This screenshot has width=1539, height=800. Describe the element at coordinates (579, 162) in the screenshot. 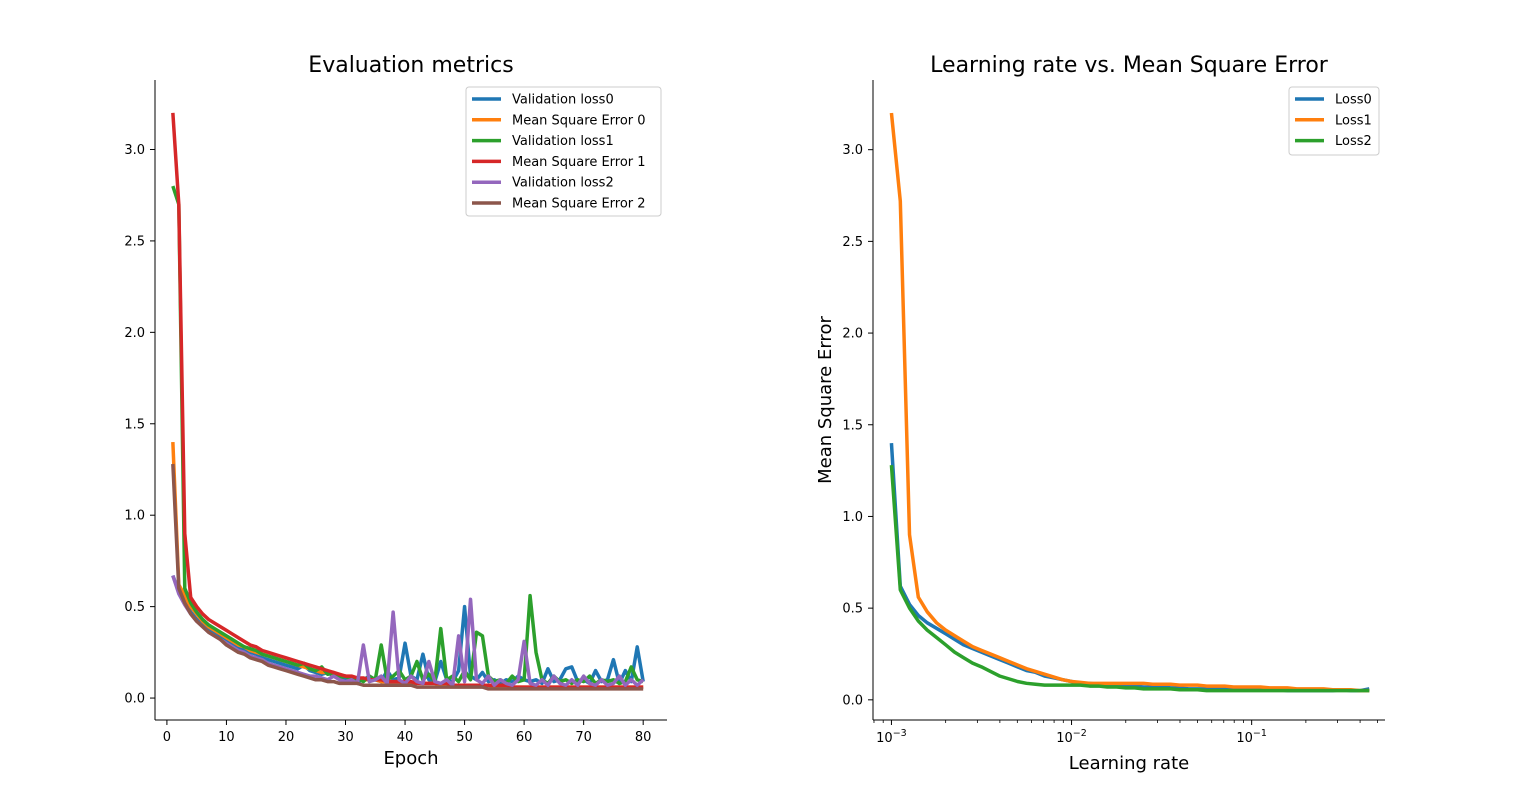

I see `legend-label: Mean Square Error 1` at that location.